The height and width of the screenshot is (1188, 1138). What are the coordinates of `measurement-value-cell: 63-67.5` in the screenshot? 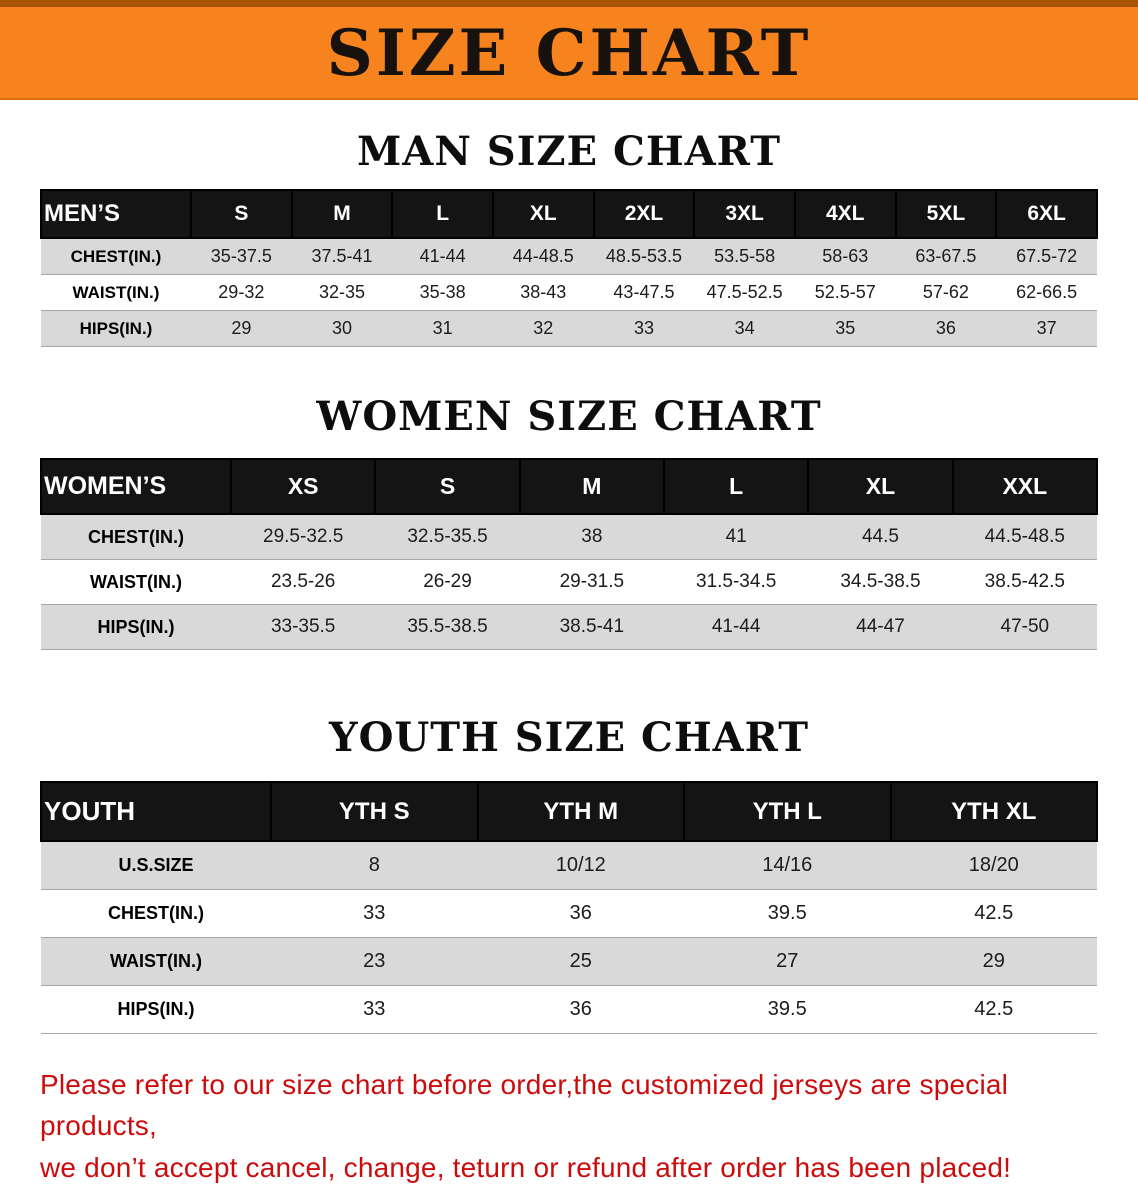 It's located at (946, 256).